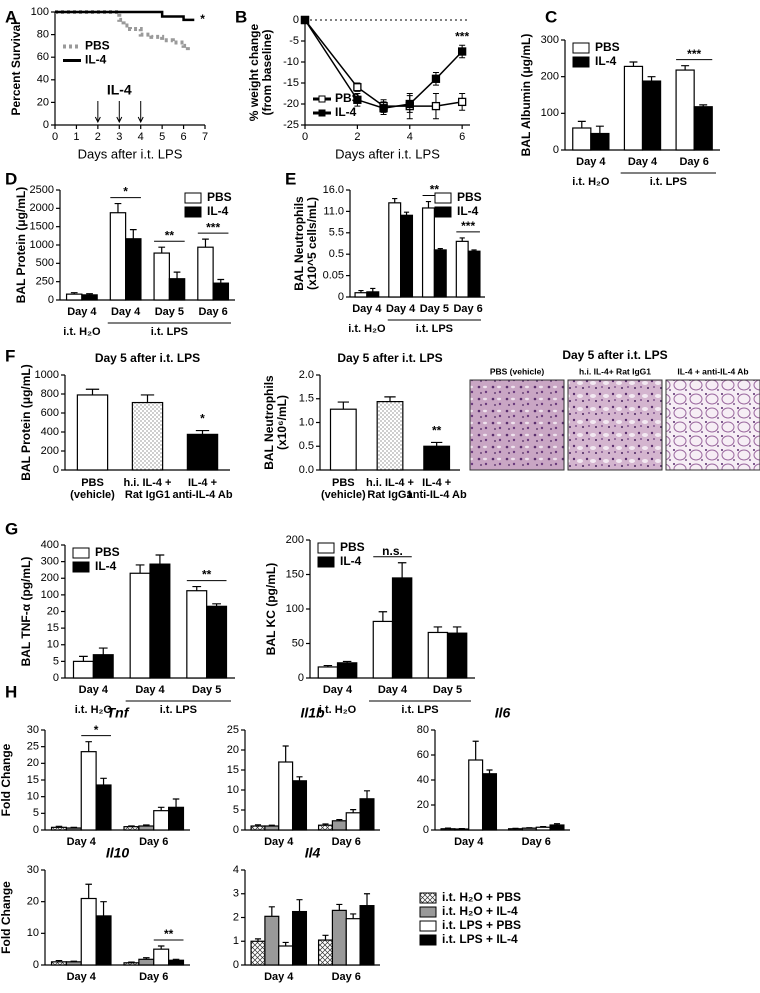  I want to click on group-label: i.t. H₂O, so click(82, 332).